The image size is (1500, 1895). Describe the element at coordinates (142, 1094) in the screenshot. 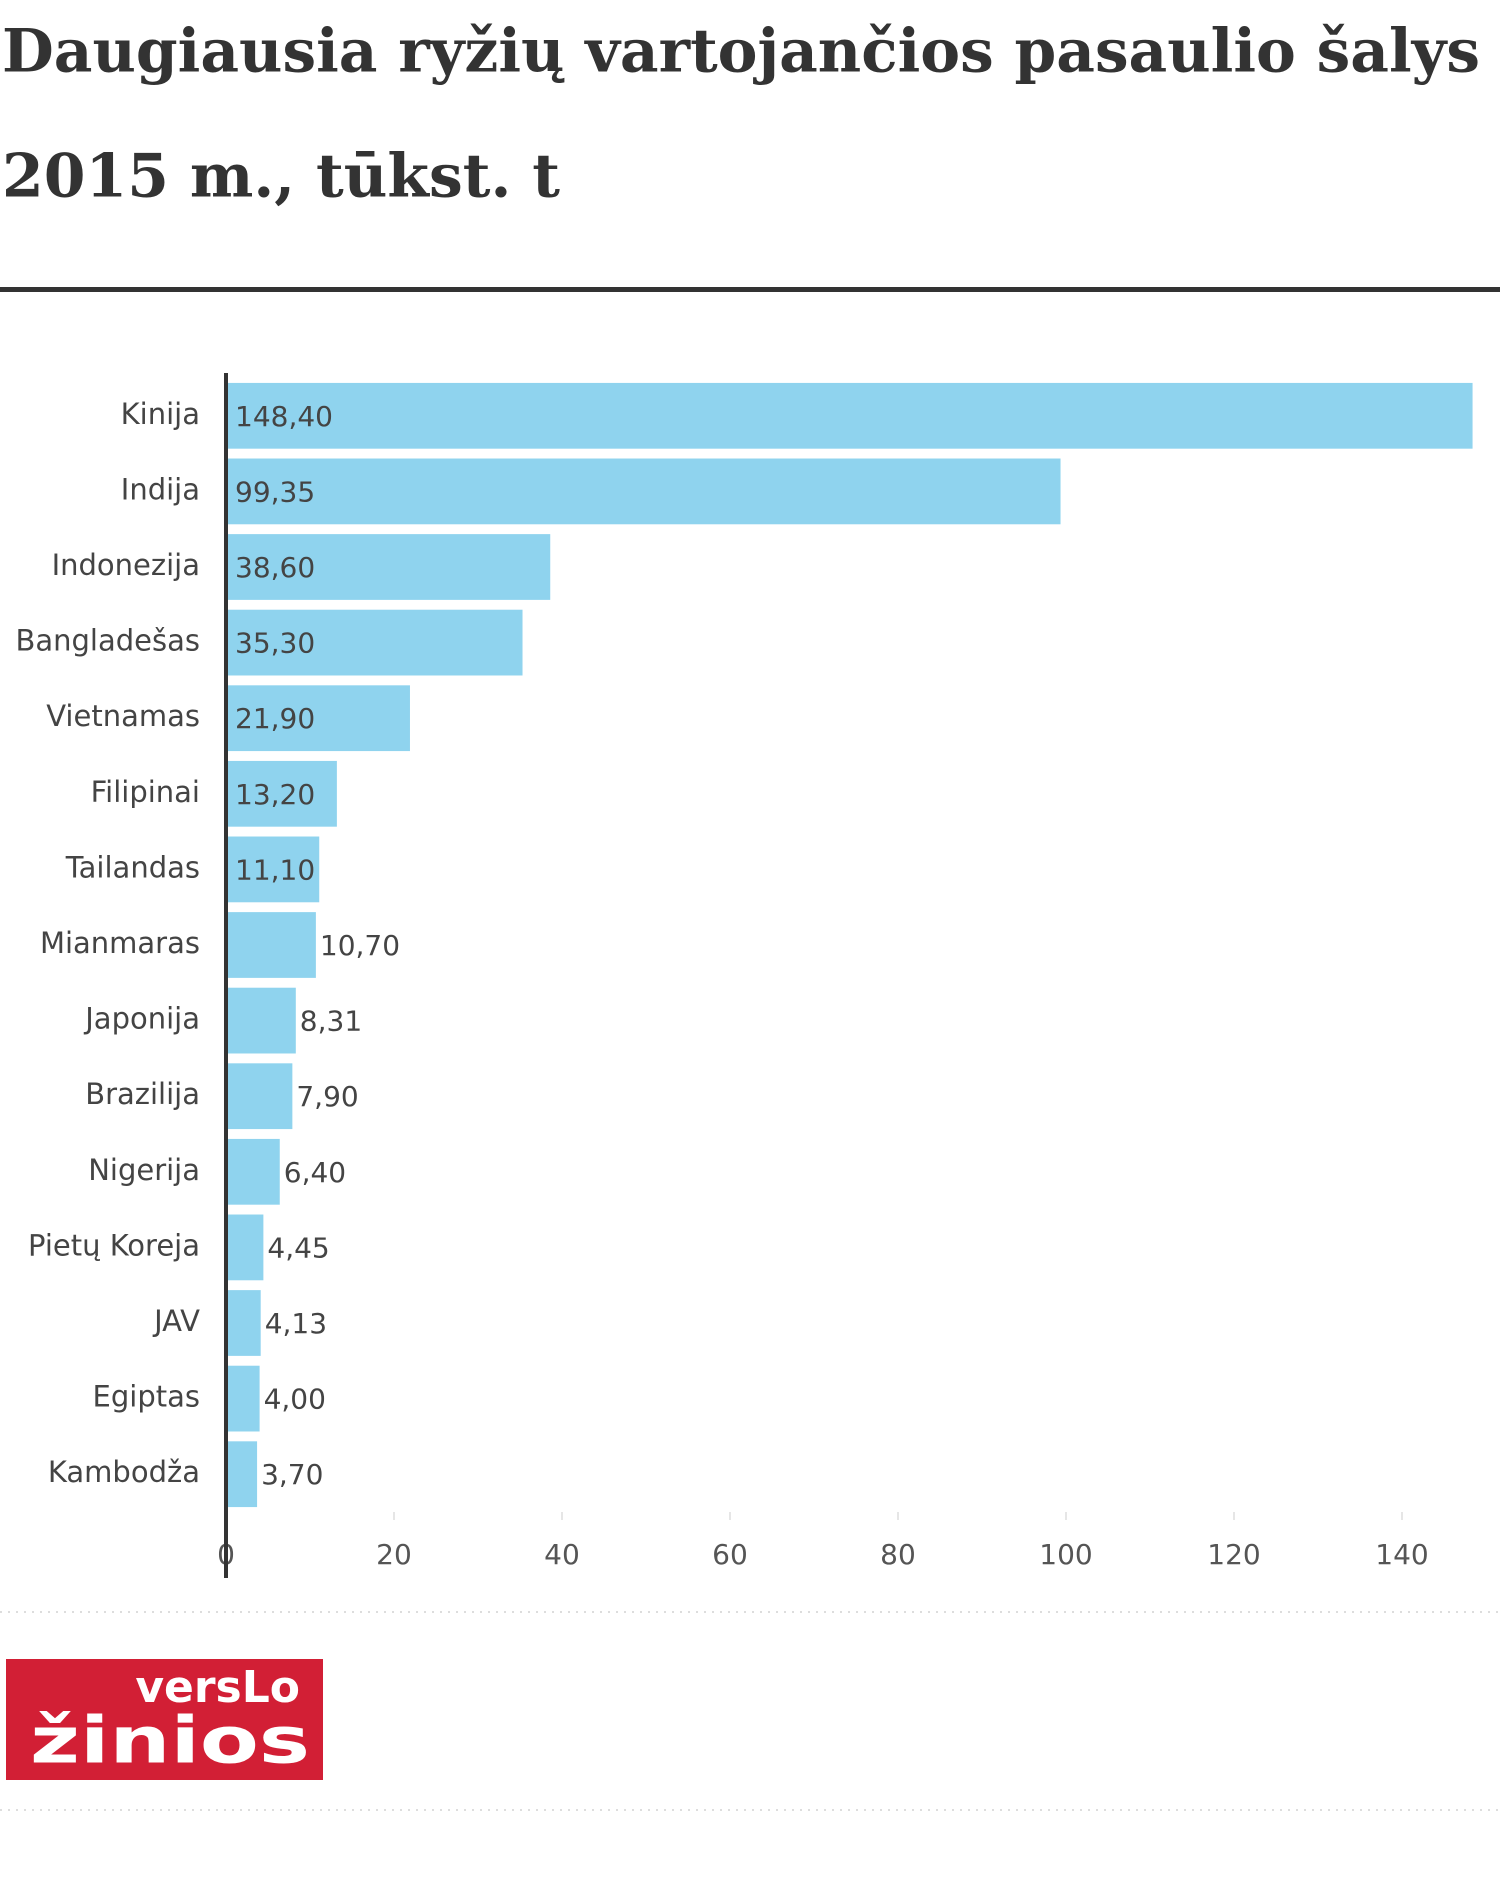

I see `y-tick-label: Brazilija` at that location.